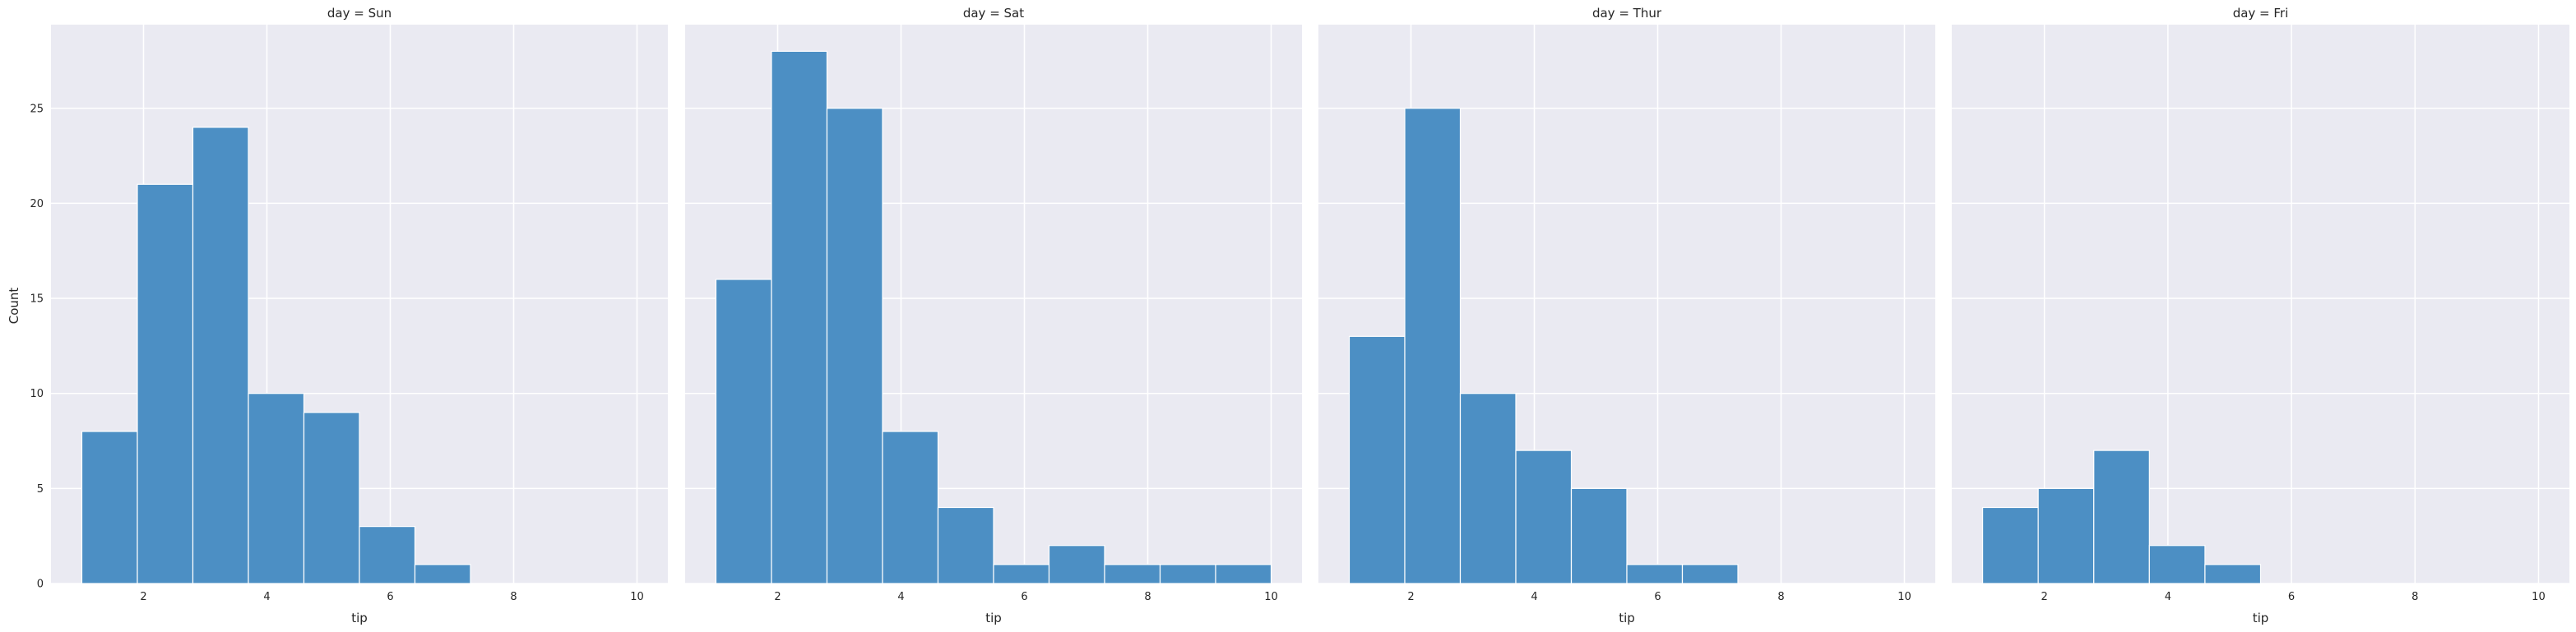 This screenshot has height=632, width=2576. Describe the element at coordinates (37, 204) in the screenshot. I see `y-tick-label: 20` at that location.